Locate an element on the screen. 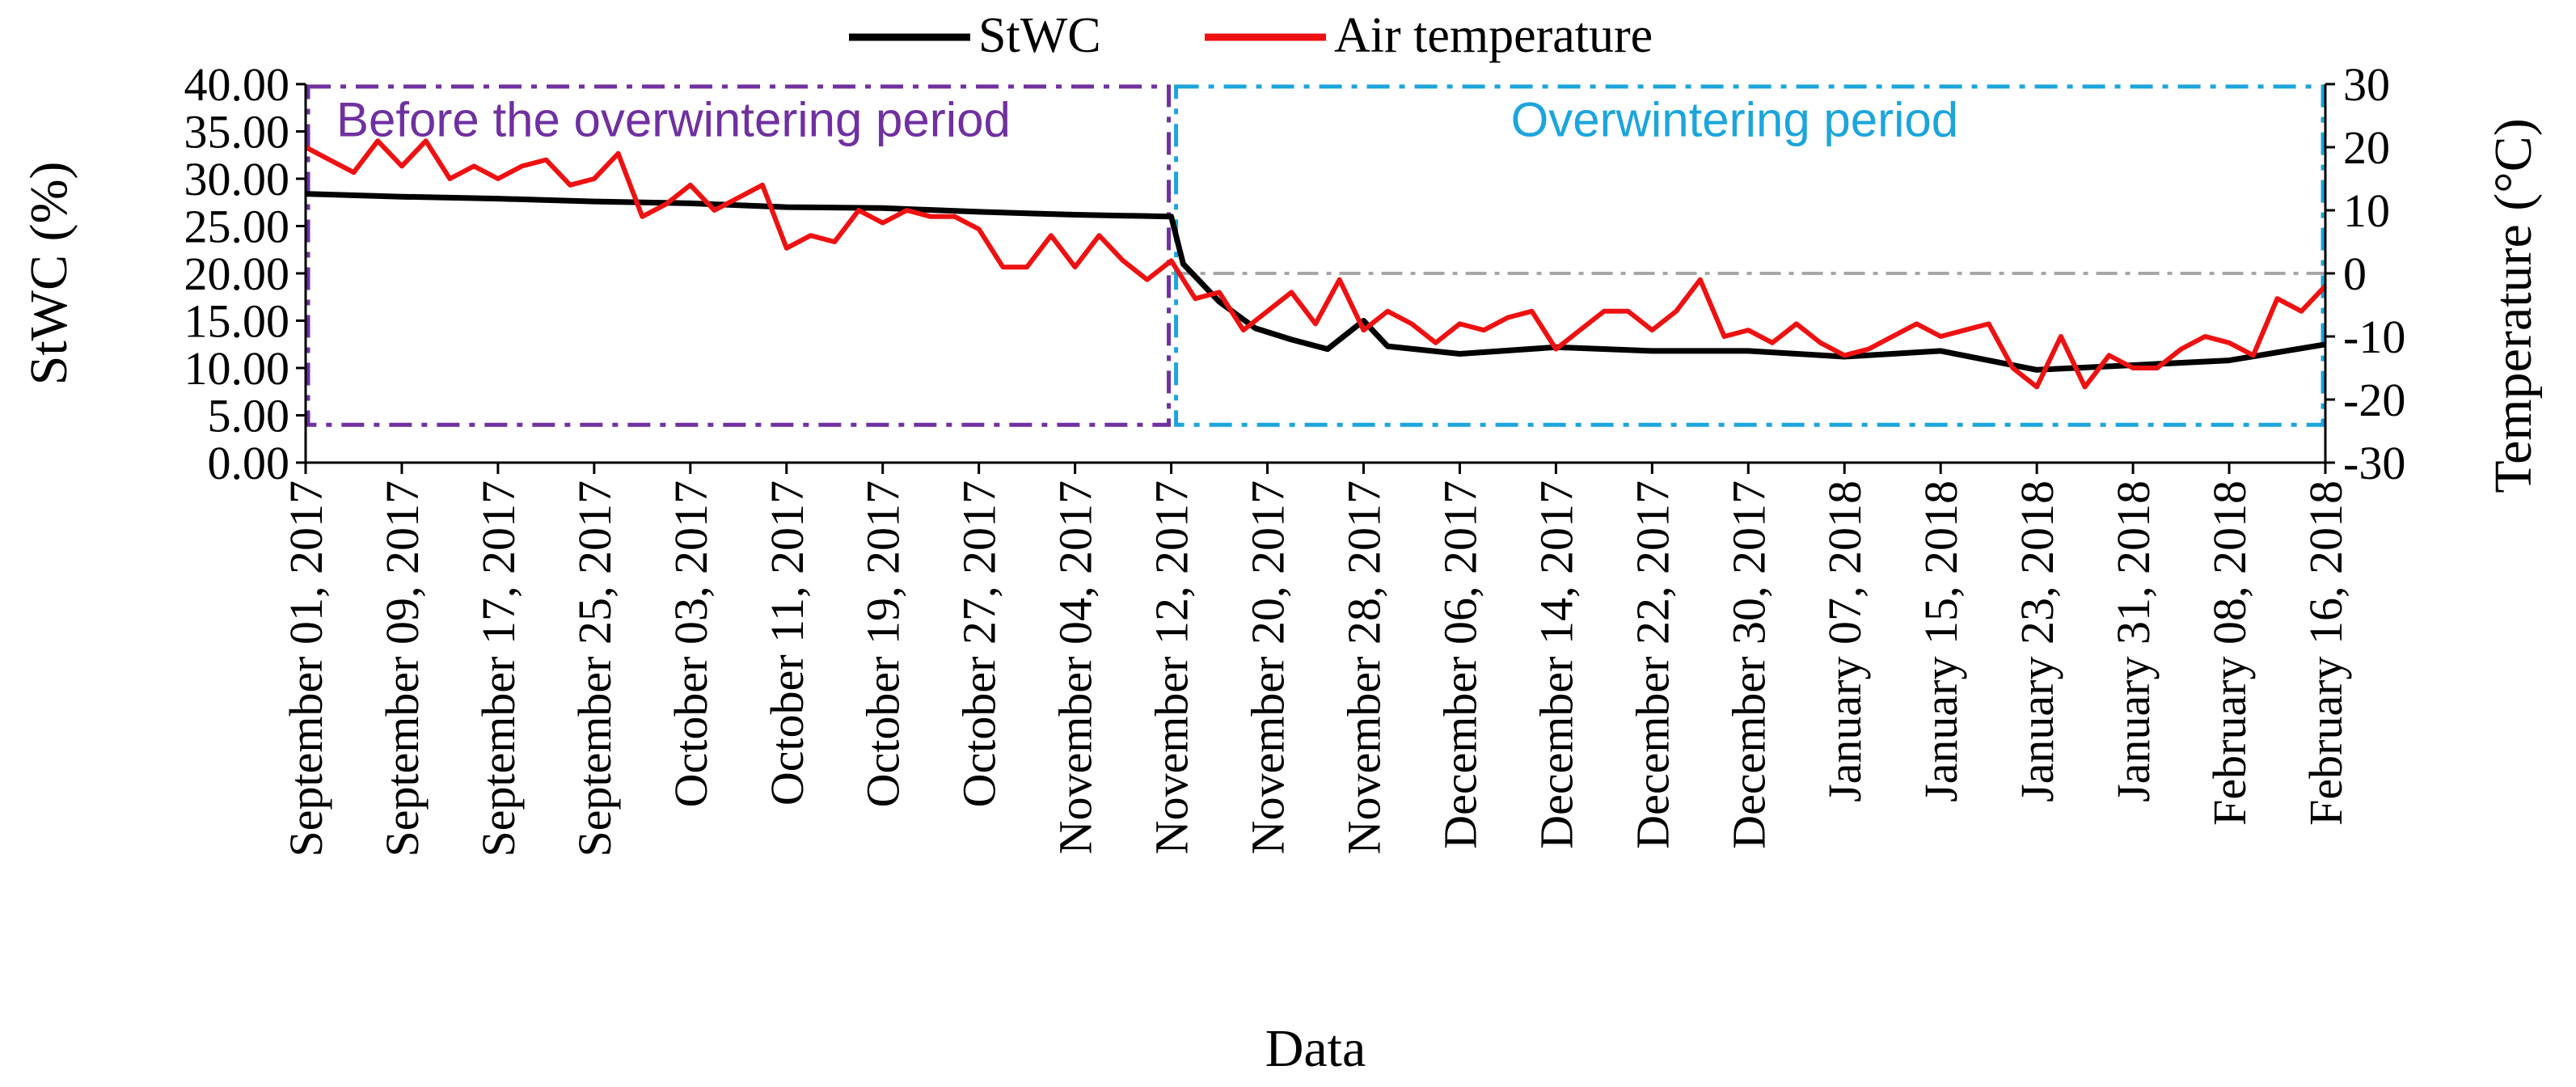  left-y-axis-title: StWC (%) is located at coordinates (48, 274).